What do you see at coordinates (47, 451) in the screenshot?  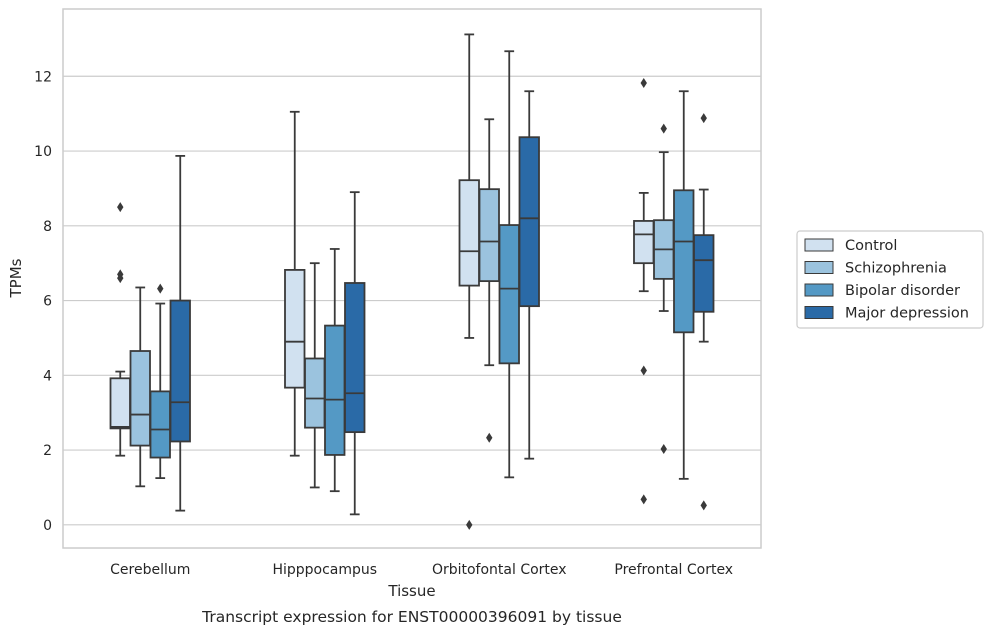 I see `y-tick-label: 2` at bounding box center [47, 451].